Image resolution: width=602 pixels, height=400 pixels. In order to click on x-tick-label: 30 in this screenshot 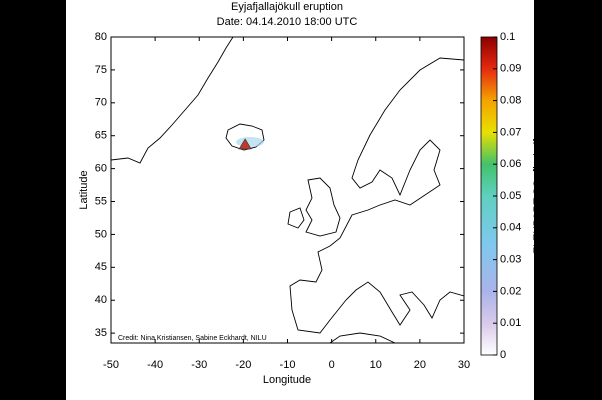, I will do `click(464, 365)`.